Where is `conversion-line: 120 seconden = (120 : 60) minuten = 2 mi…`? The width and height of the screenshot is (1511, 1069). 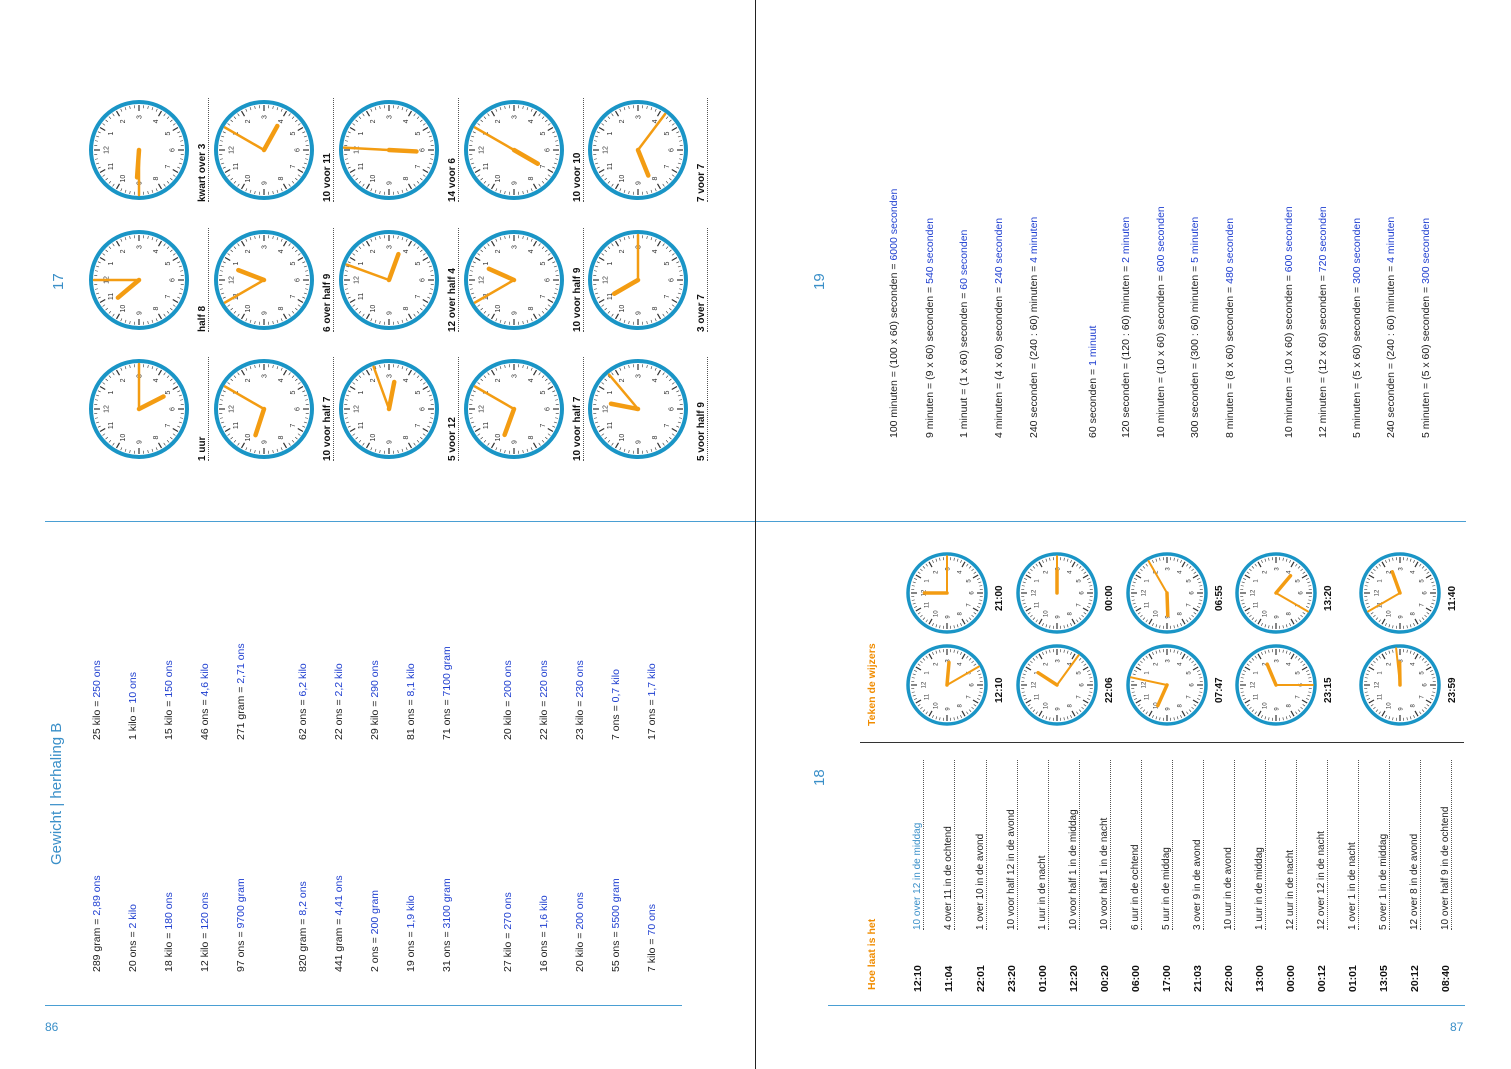
conversion-line: 120 seconden = (120 : 60) minuten = 2 mi… is located at coordinates (1126, 327).